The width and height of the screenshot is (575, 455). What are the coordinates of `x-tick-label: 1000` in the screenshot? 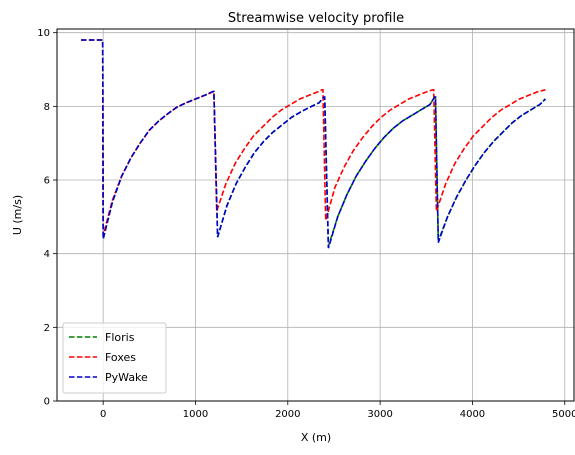 It's located at (195, 414).